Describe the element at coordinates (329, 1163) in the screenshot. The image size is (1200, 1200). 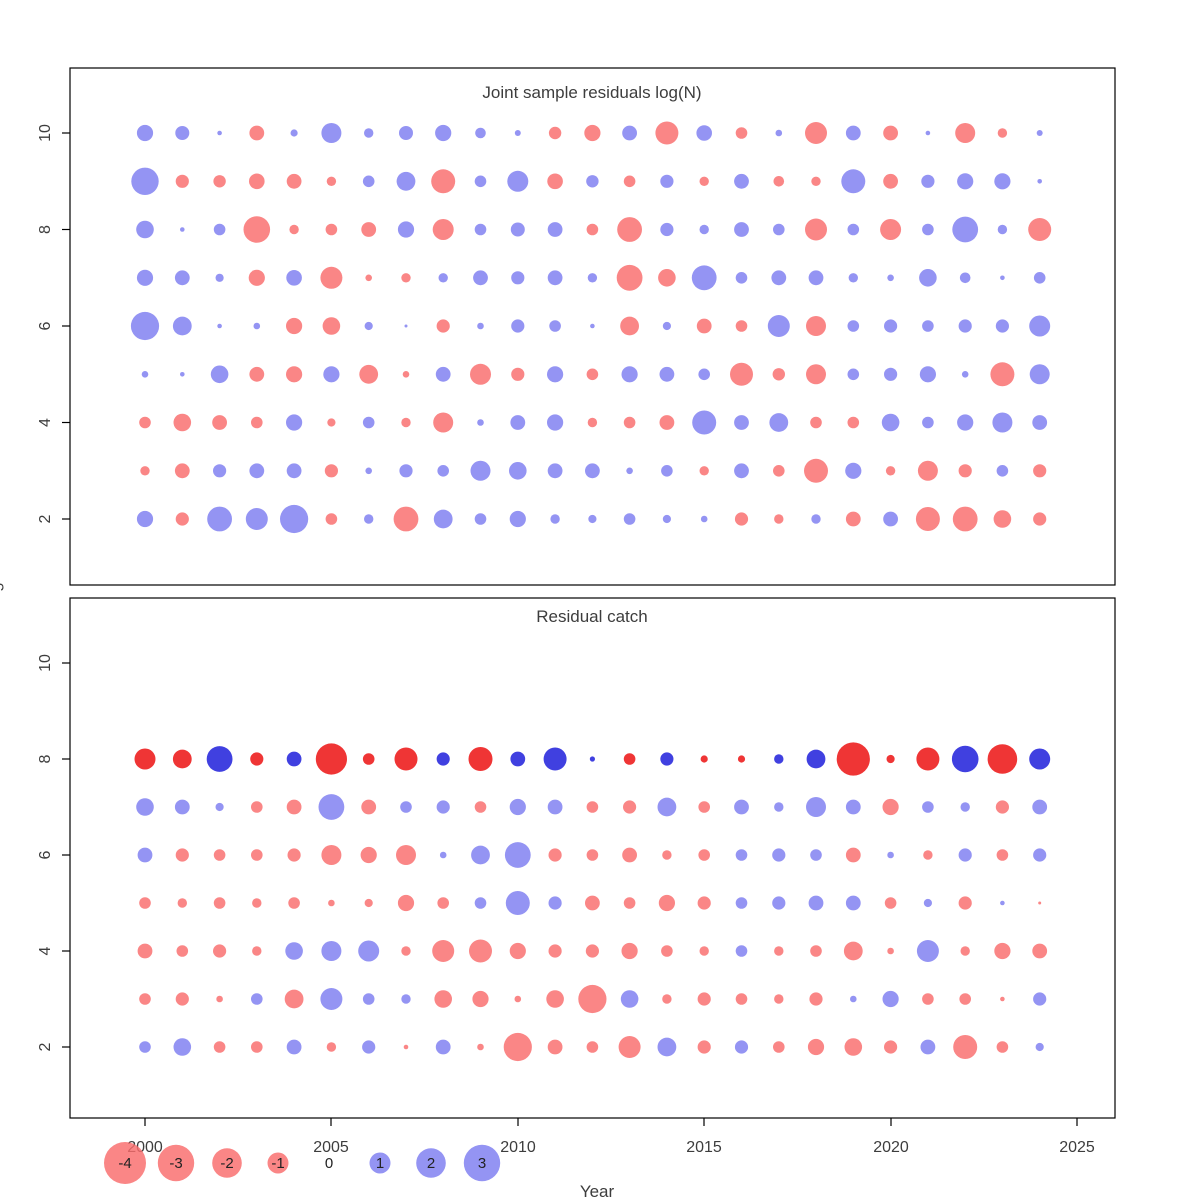
I see `legend-value-label: 0` at that location.